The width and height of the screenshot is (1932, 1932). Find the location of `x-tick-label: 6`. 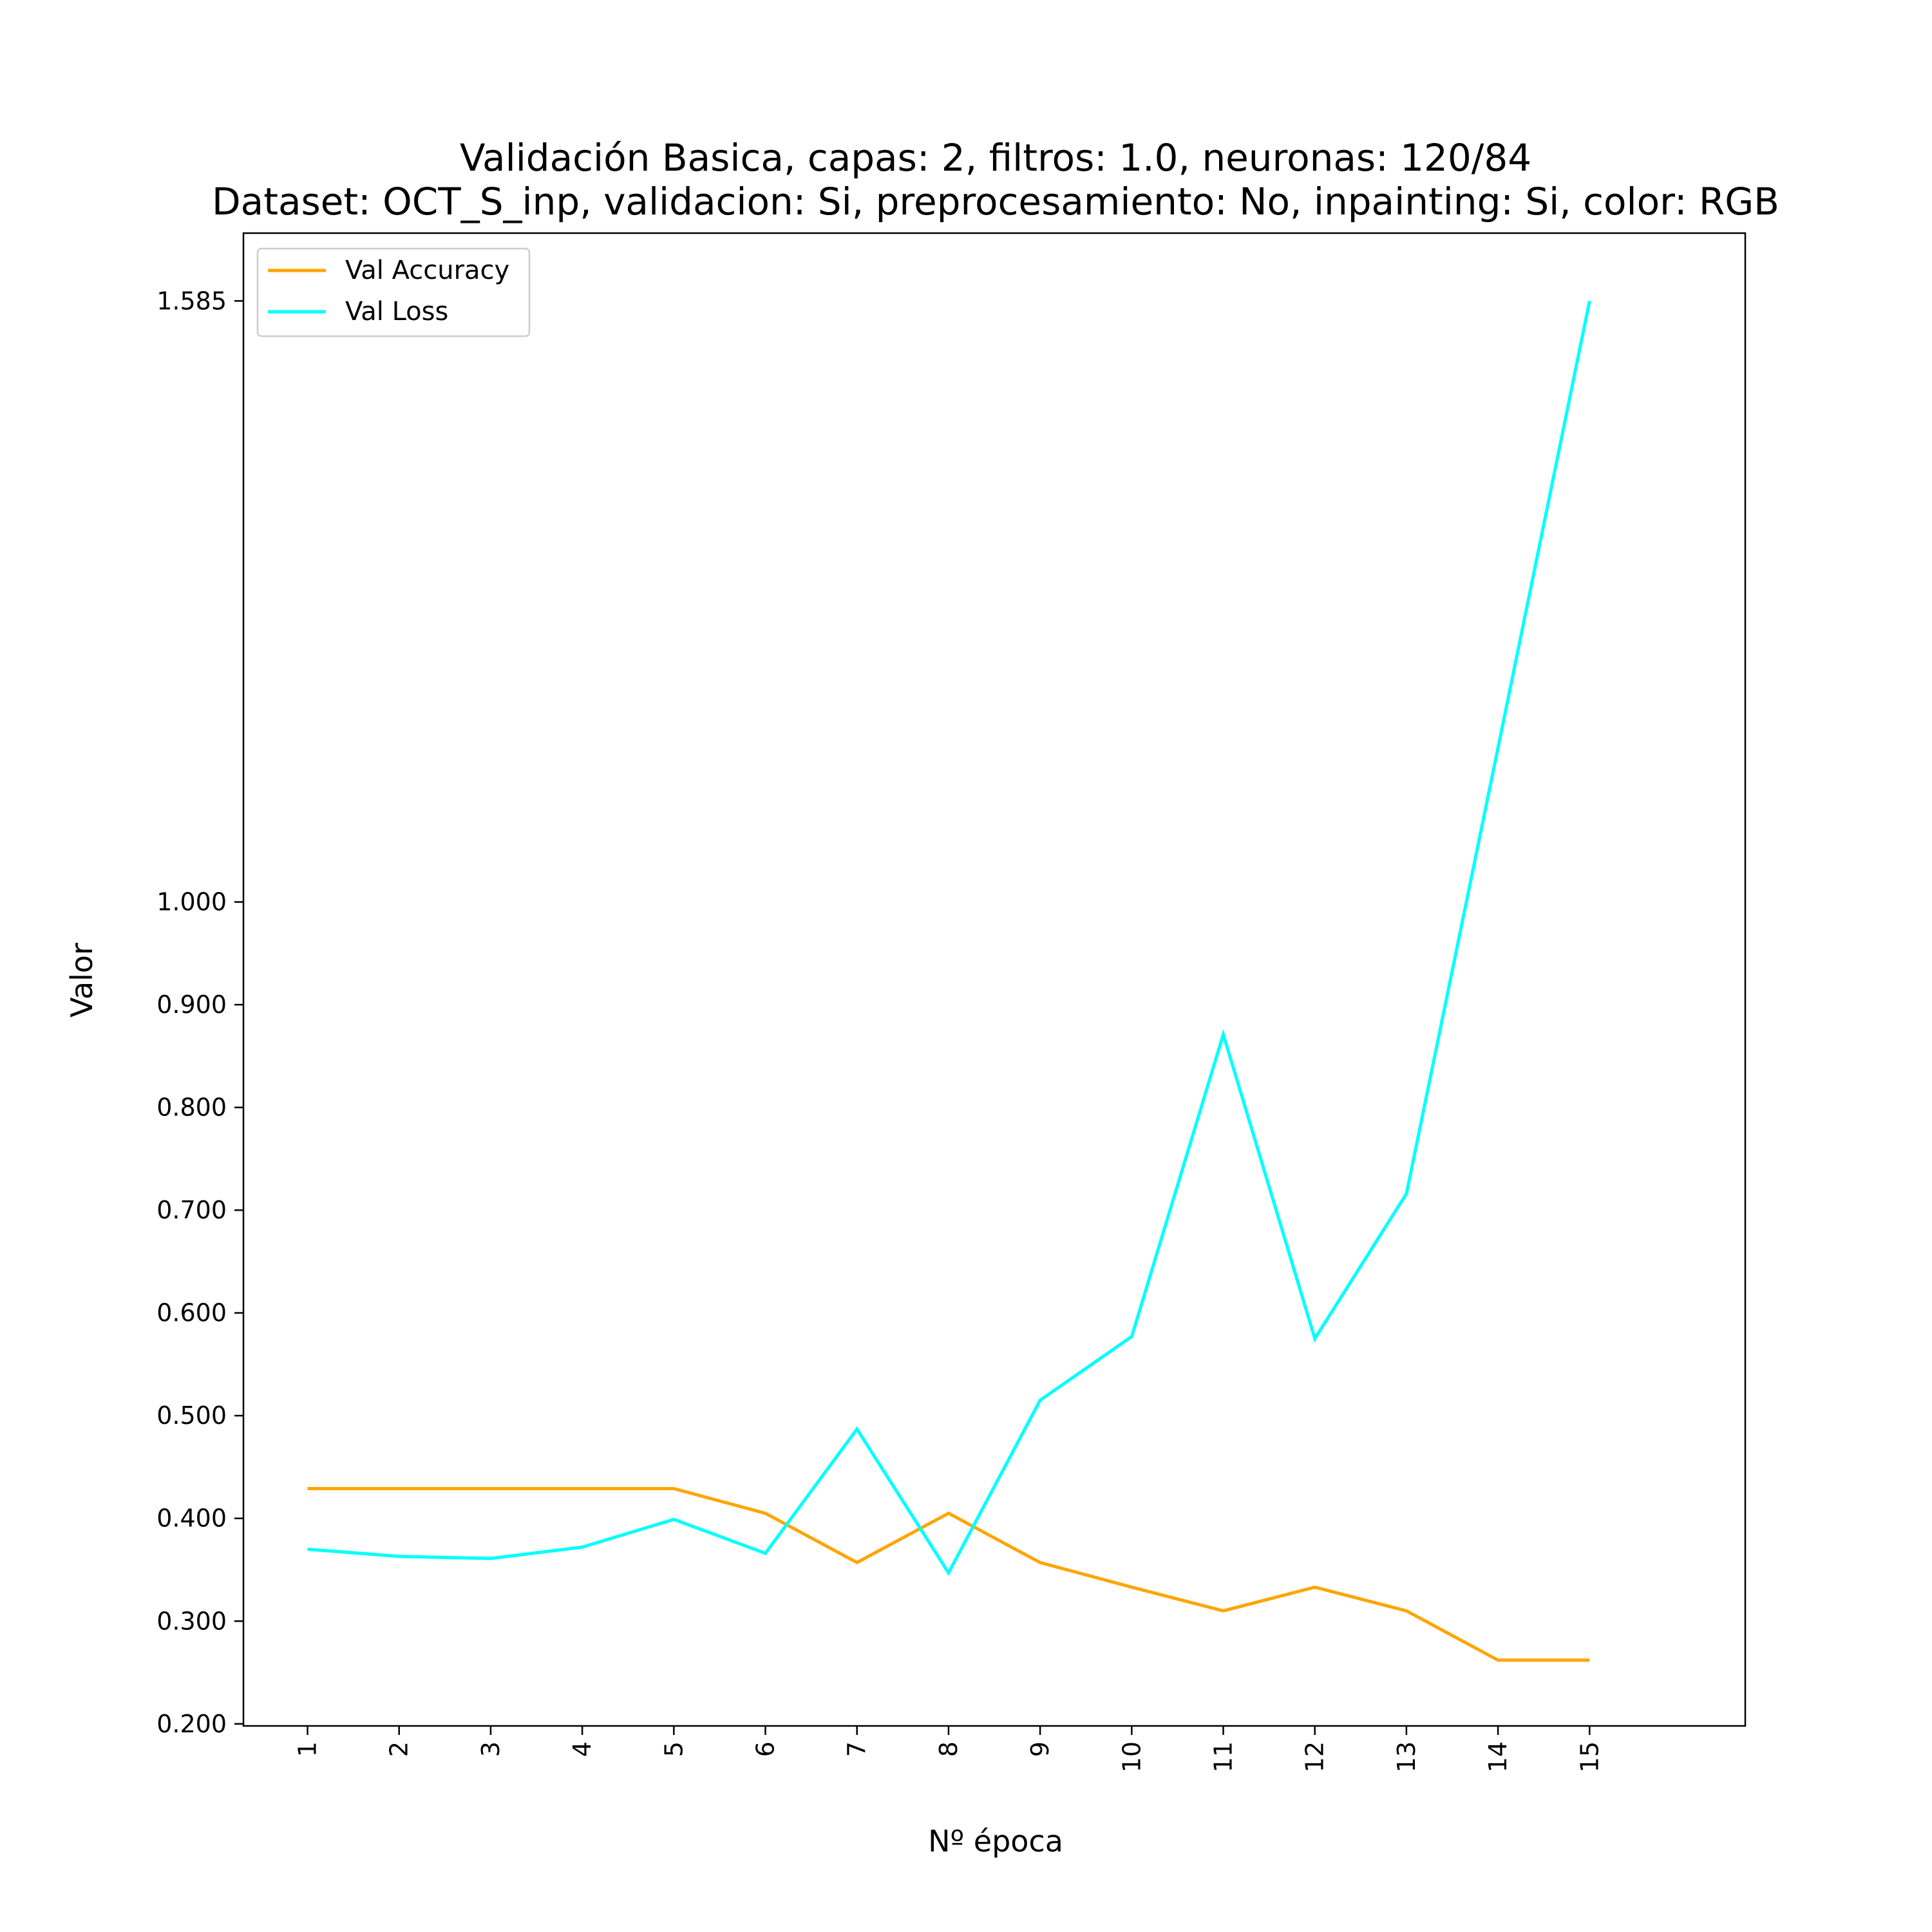

x-tick-label: 6 is located at coordinates (766, 1749).